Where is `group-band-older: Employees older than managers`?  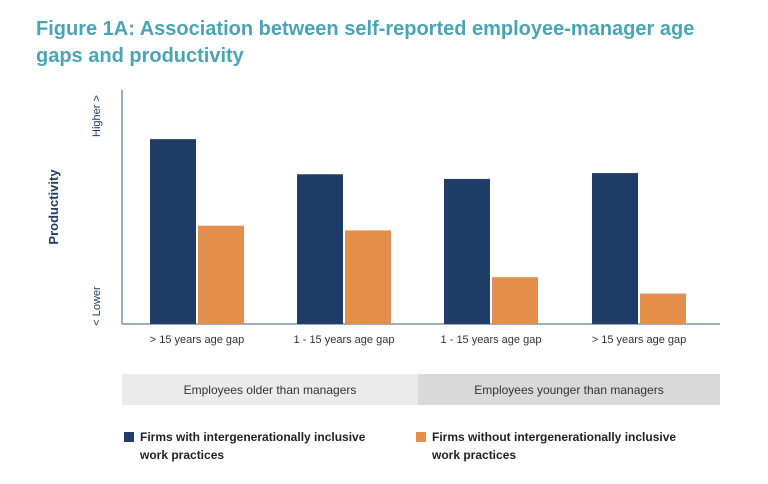 group-band-older: Employees older than managers is located at coordinates (270, 389).